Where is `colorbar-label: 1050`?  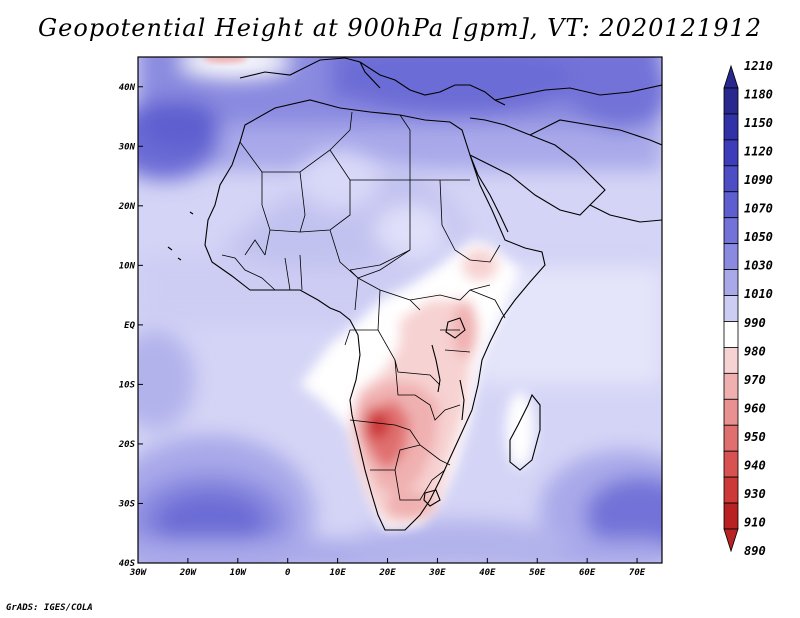 colorbar-label: 1050 is located at coordinates (758, 237).